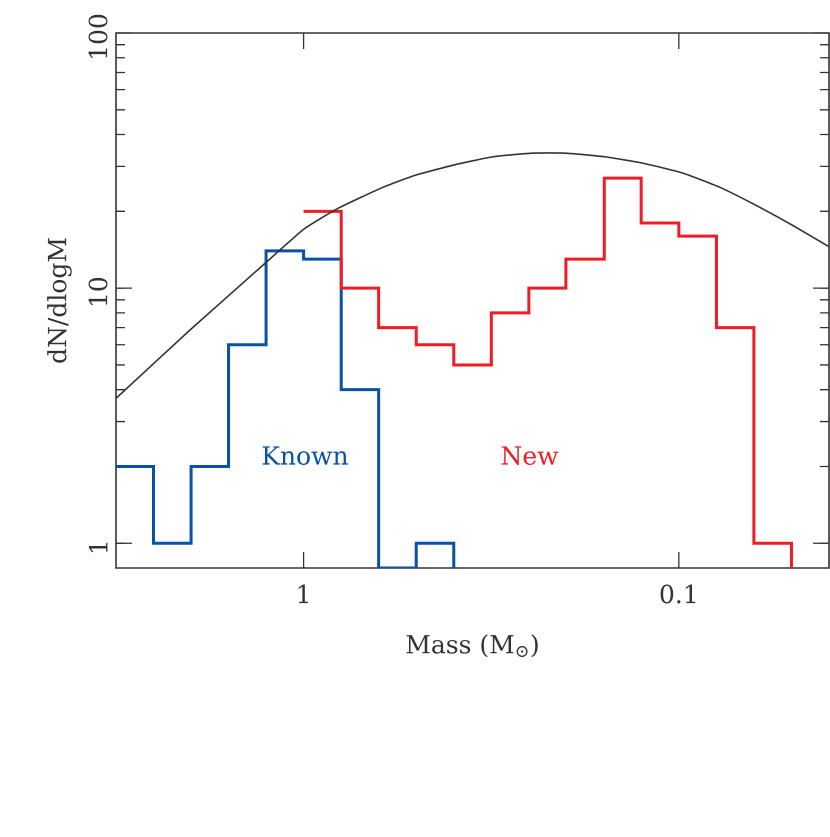 This screenshot has width=830, height=837. Describe the element at coordinates (472, 646) in the screenshot. I see `x-axis-title: Mass (M$_{⊙}$)` at that location.